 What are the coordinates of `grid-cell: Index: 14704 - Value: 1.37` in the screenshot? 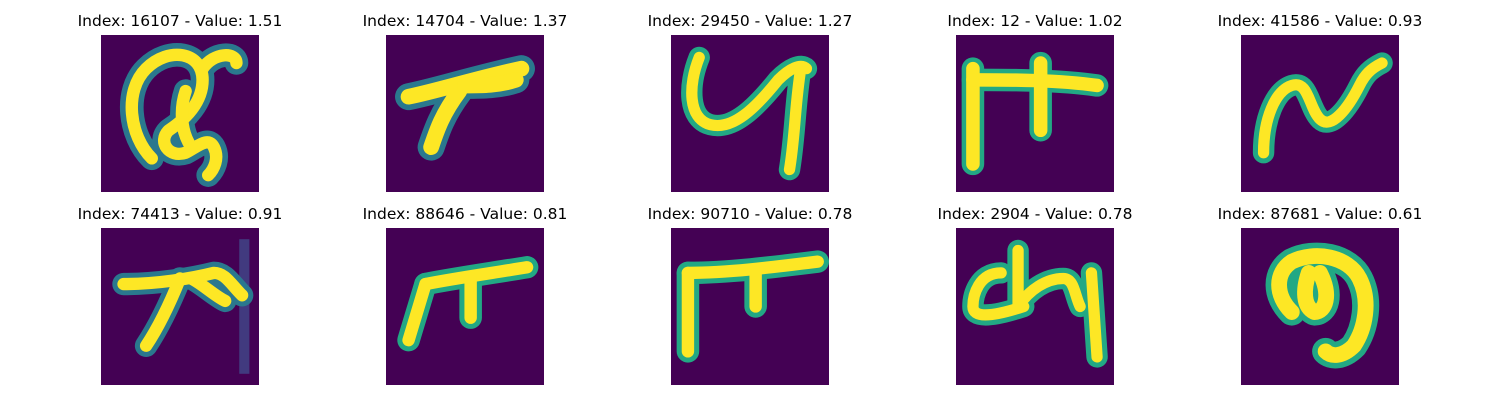 It's located at (465, 105).